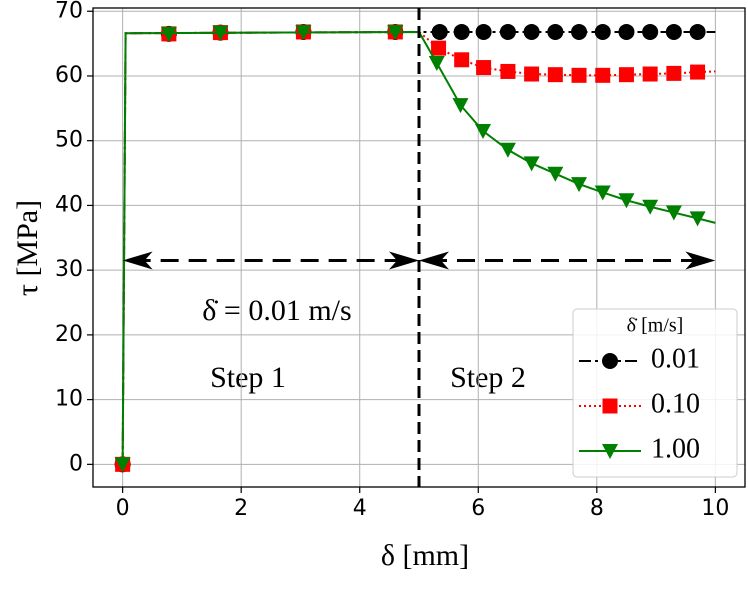 The image size is (748, 601). Describe the element at coordinates (675, 358) in the screenshot. I see `legend-label: 0.01` at that location.